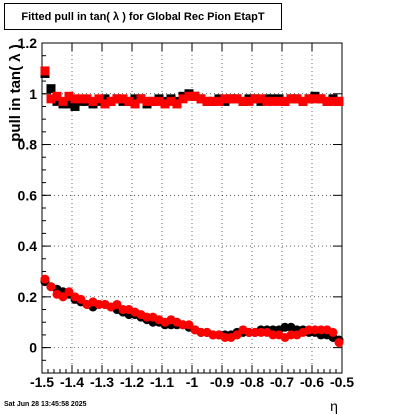  What do you see at coordinates (15, 93) in the screenshot?
I see `y-axis-label: pull in tan( λ )` at bounding box center [15, 93].